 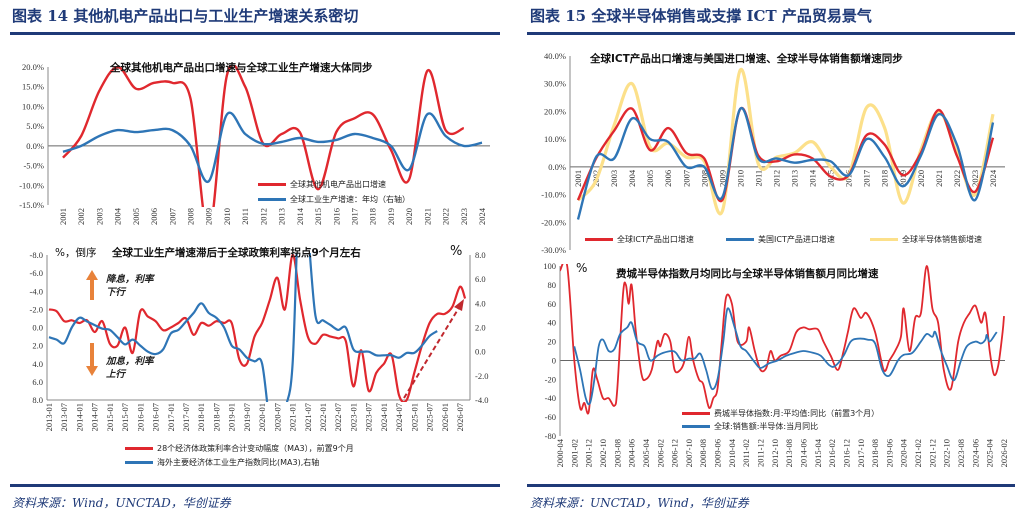 What do you see at coordinates (255, 448) in the screenshot?
I see `legend-label: 28个经济体政策利率合计变动幅度（MA3），前置9个月` at bounding box center [255, 448].